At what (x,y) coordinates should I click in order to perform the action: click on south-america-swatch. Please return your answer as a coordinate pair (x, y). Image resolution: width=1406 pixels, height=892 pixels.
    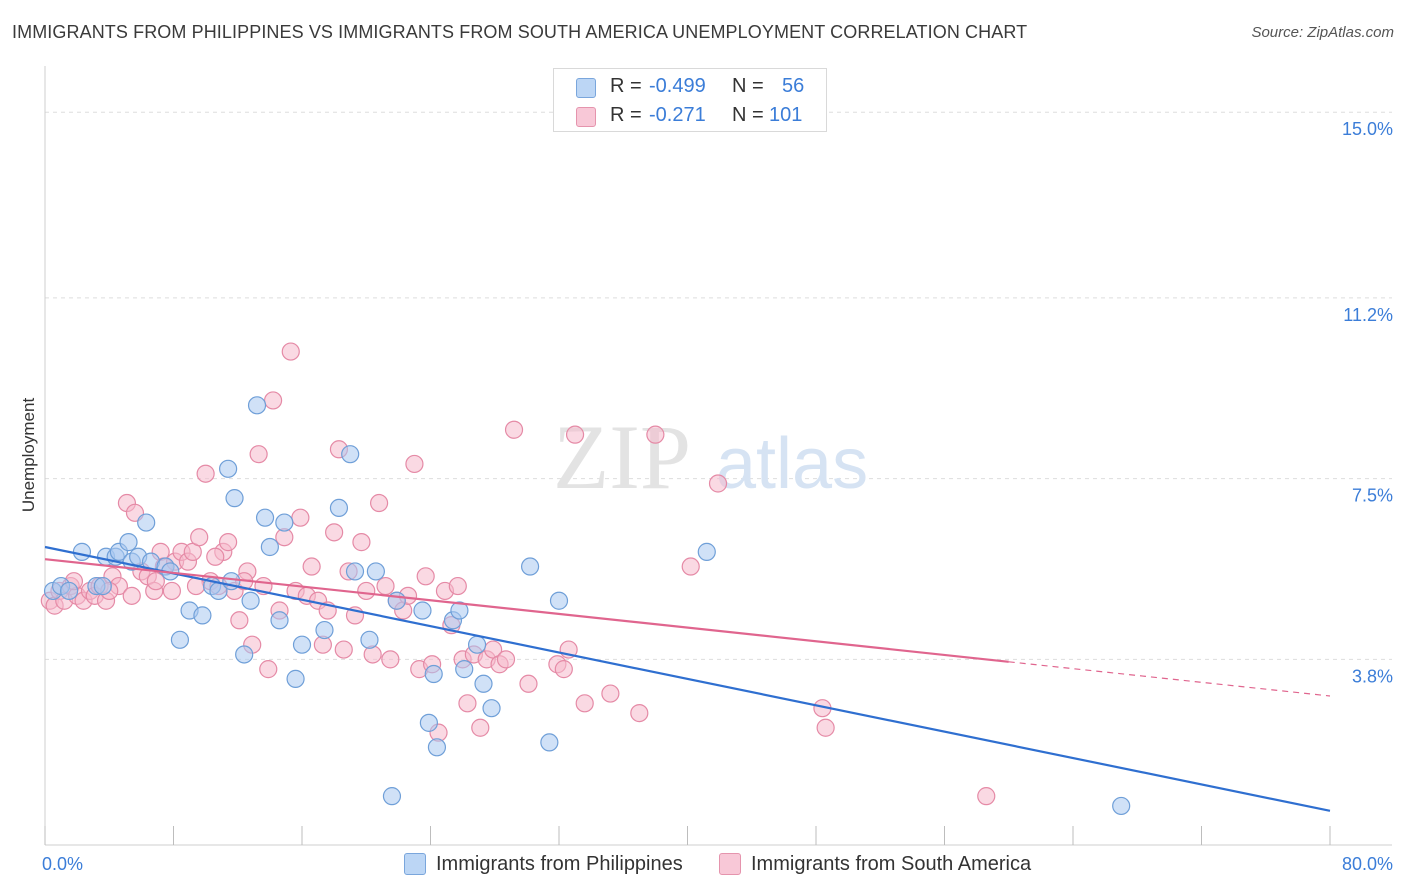
    Looking at the image, I should click on (586, 117).